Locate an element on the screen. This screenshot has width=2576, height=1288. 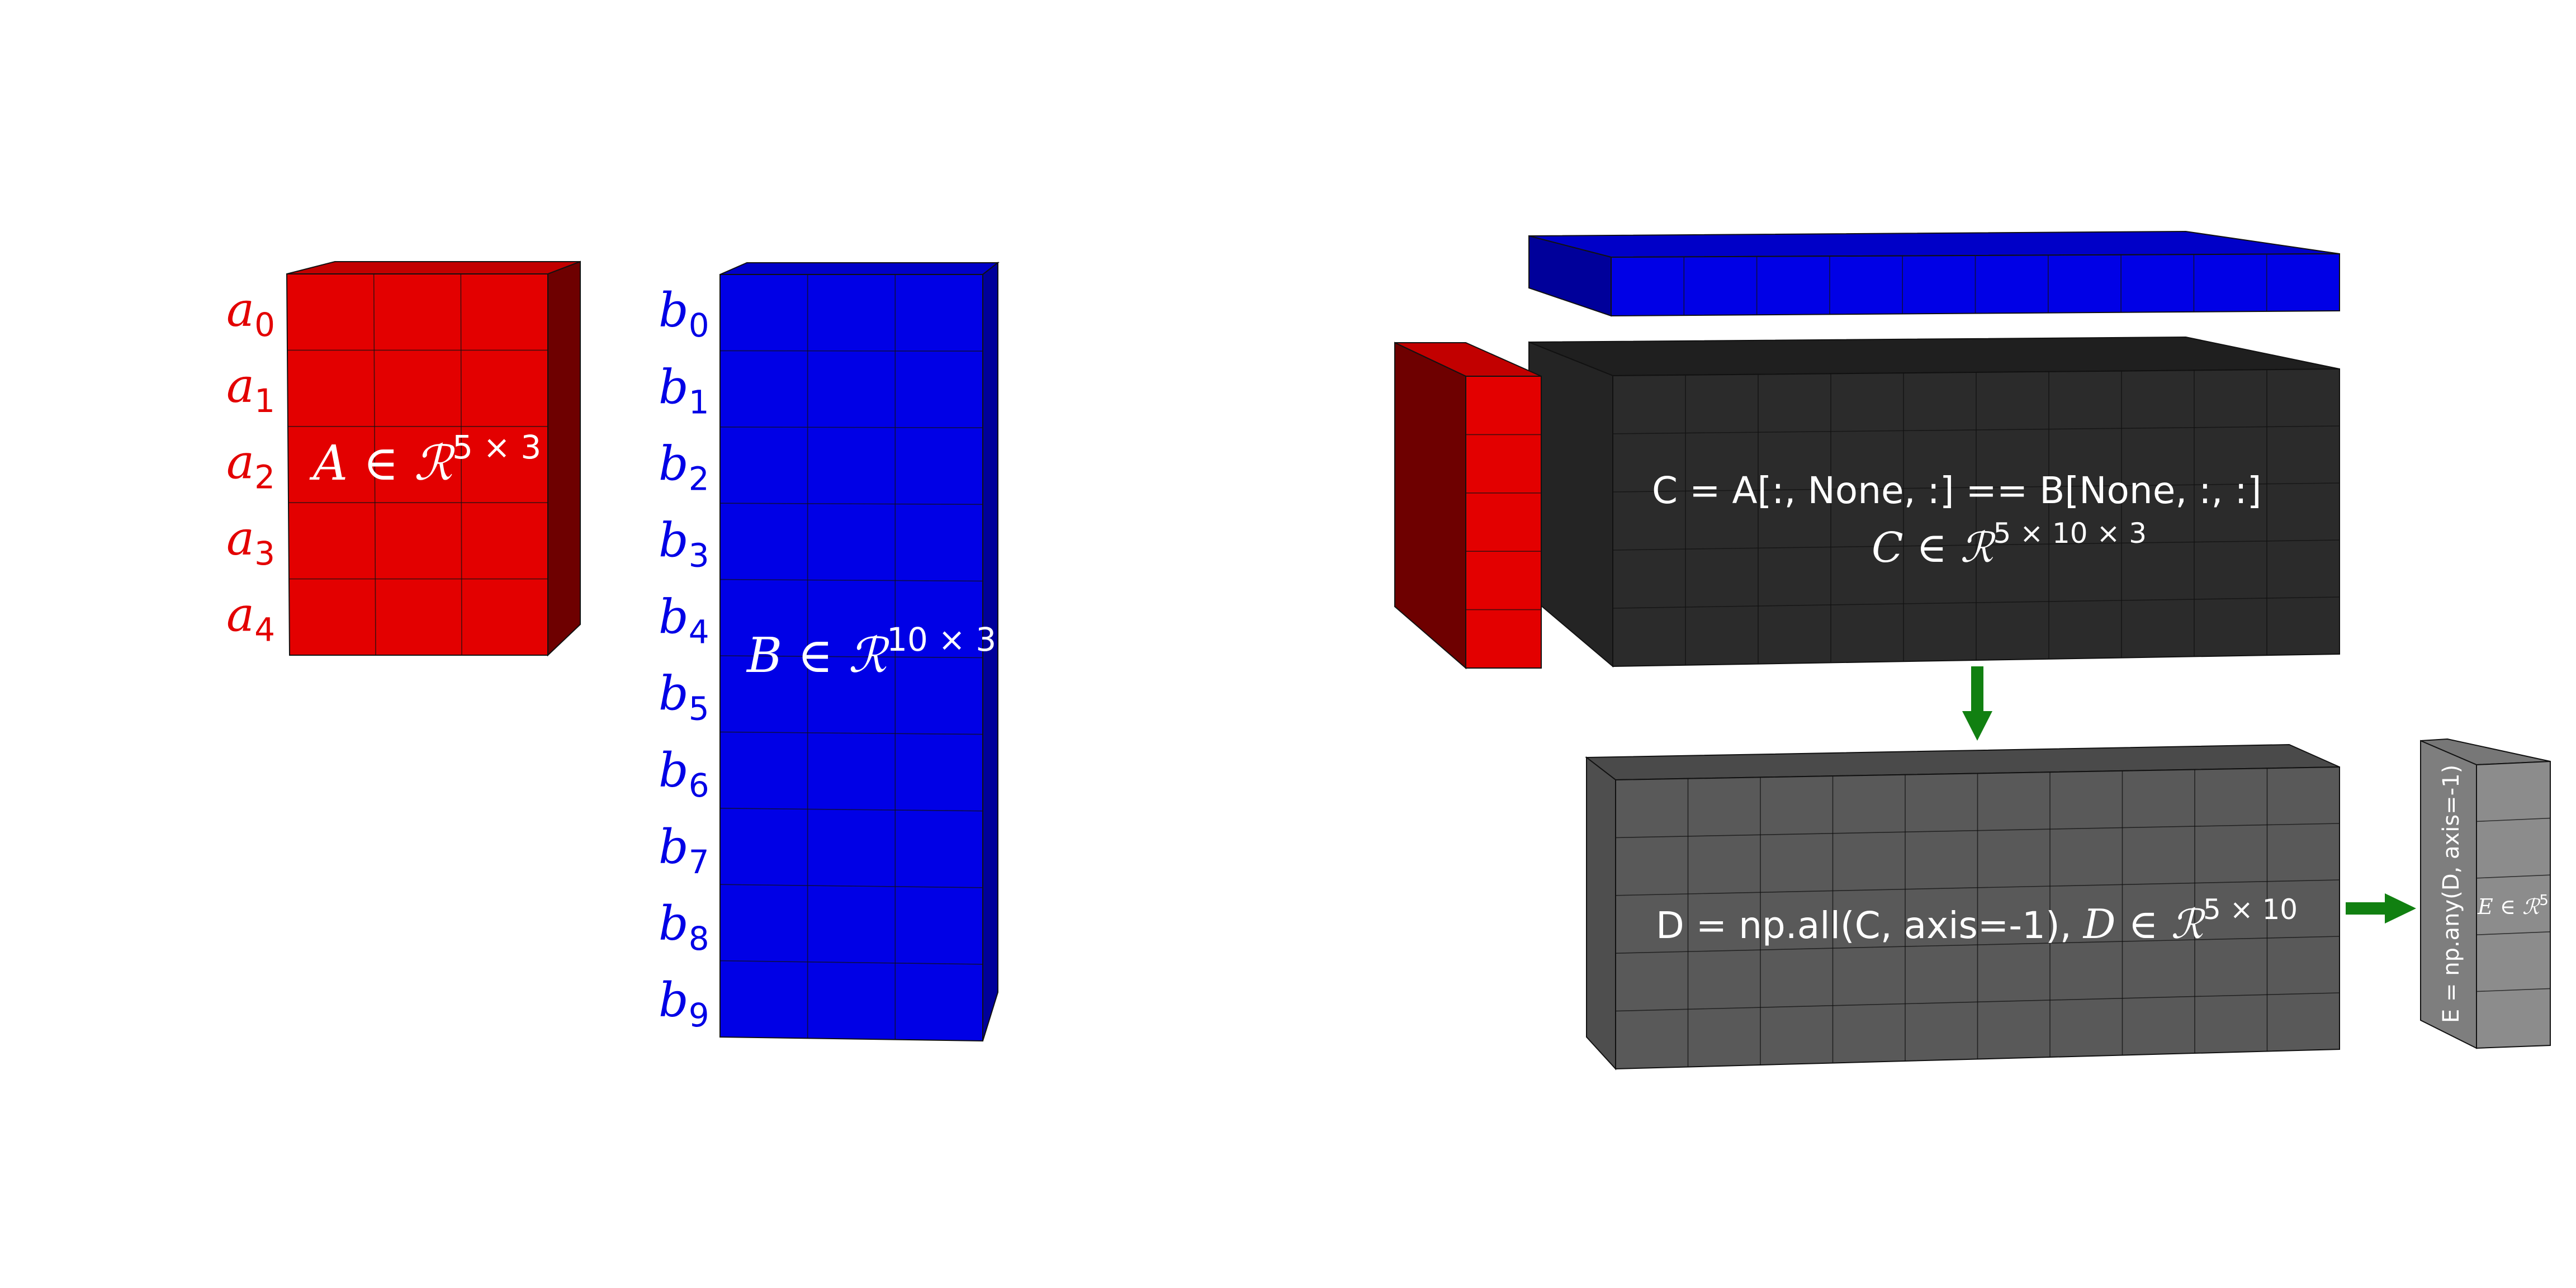
matrix-b-row-label-2: b2 is located at coordinates (684, 467).